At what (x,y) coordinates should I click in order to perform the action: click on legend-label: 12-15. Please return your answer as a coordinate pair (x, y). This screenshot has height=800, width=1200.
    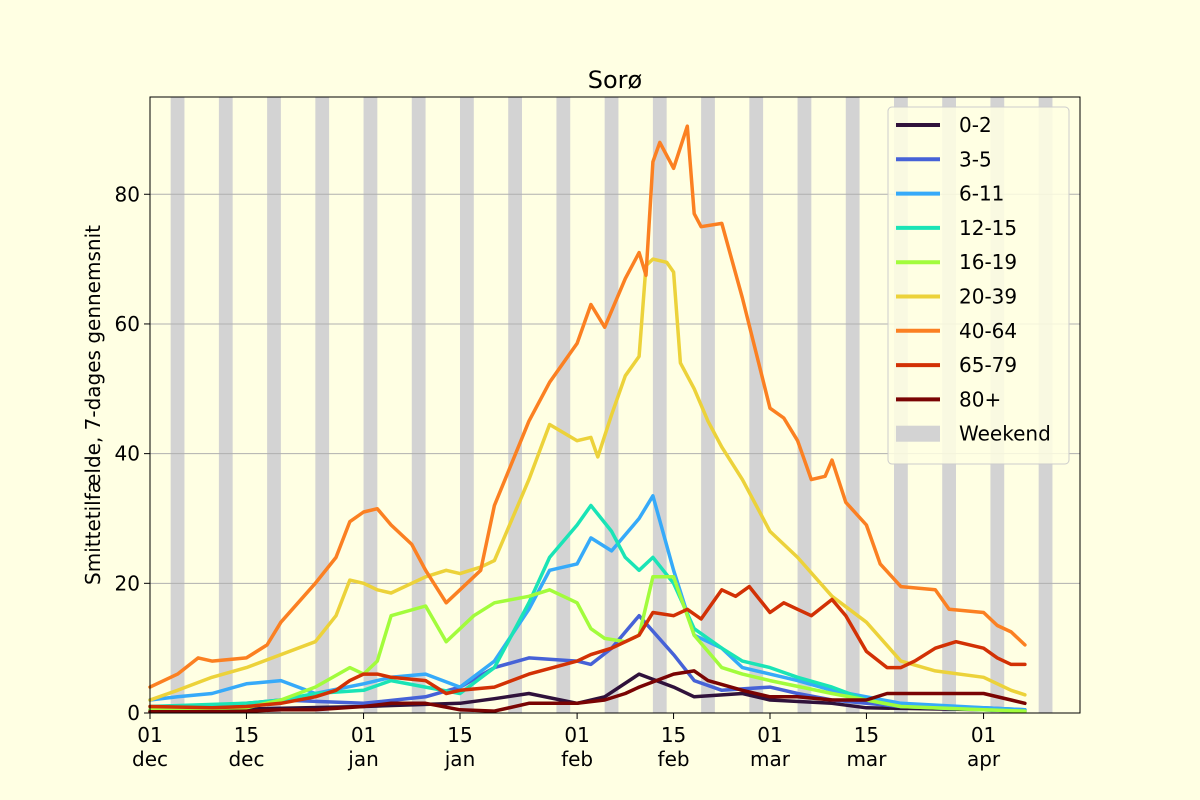
    Looking at the image, I should click on (988, 228).